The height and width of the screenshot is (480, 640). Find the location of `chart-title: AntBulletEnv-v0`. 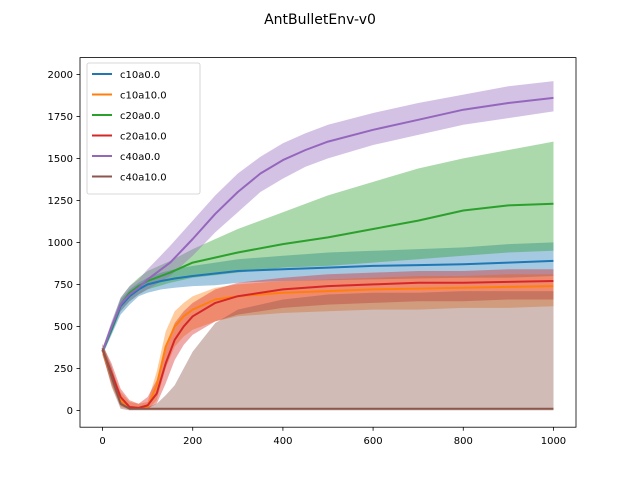

chart-title: AntBulletEnv-v0 is located at coordinates (320, 20).